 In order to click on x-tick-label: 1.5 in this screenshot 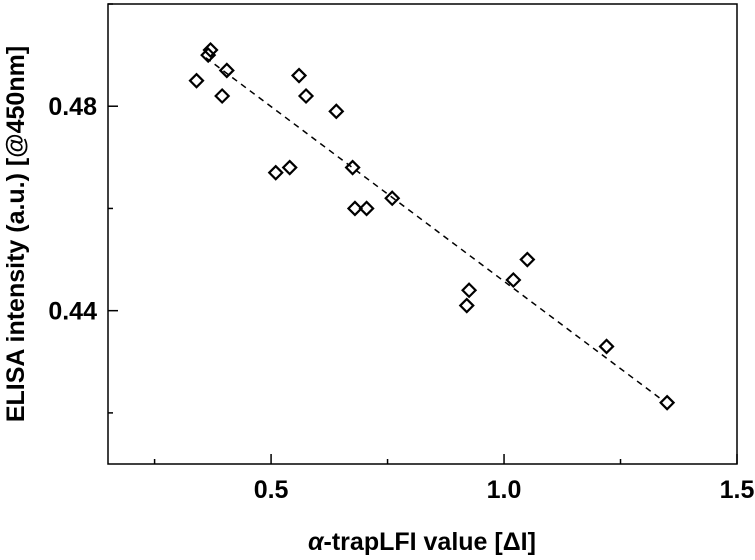, I will do `click(737, 490)`.